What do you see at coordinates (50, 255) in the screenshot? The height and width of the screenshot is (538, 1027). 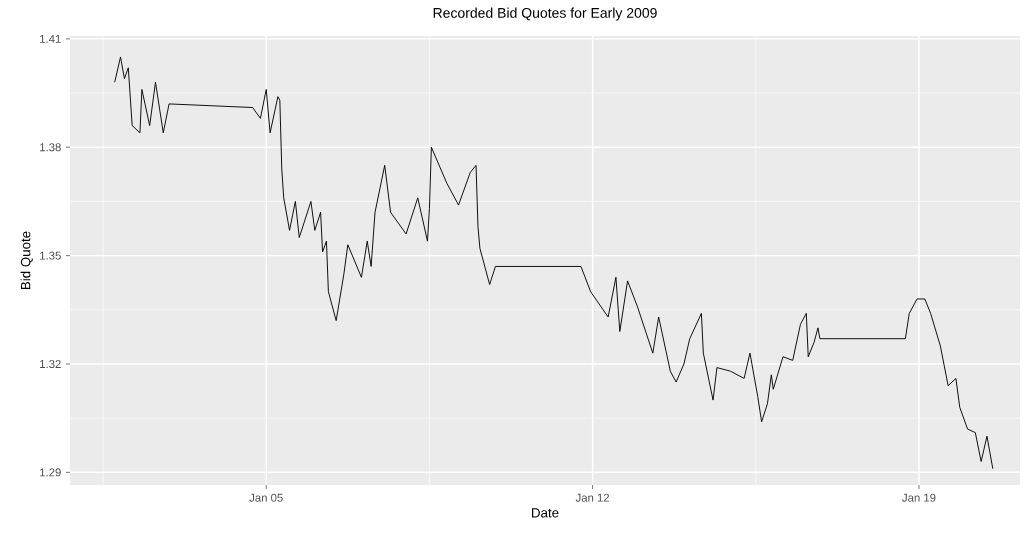 I see `y-tick-label: 1.35` at bounding box center [50, 255].